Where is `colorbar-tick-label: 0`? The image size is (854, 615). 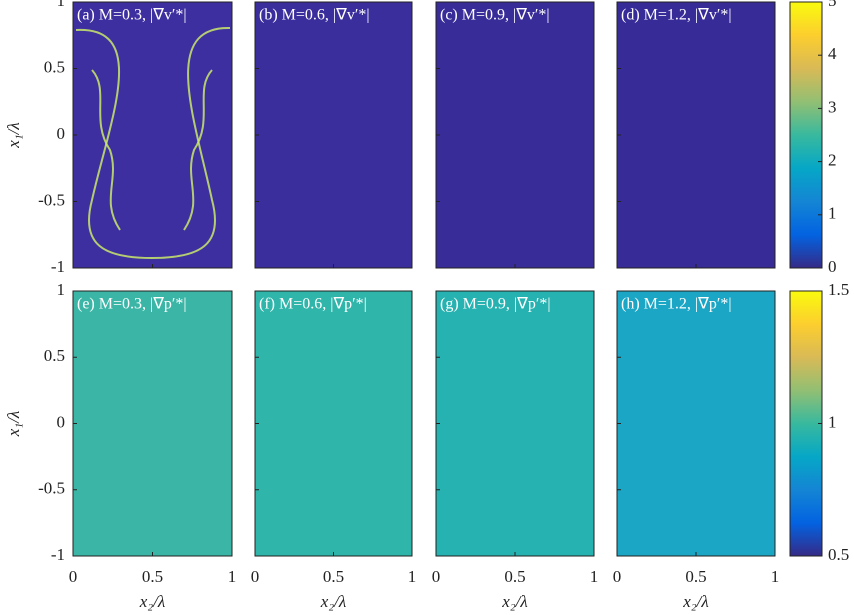
colorbar-tick-label: 0 is located at coordinates (832, 266).